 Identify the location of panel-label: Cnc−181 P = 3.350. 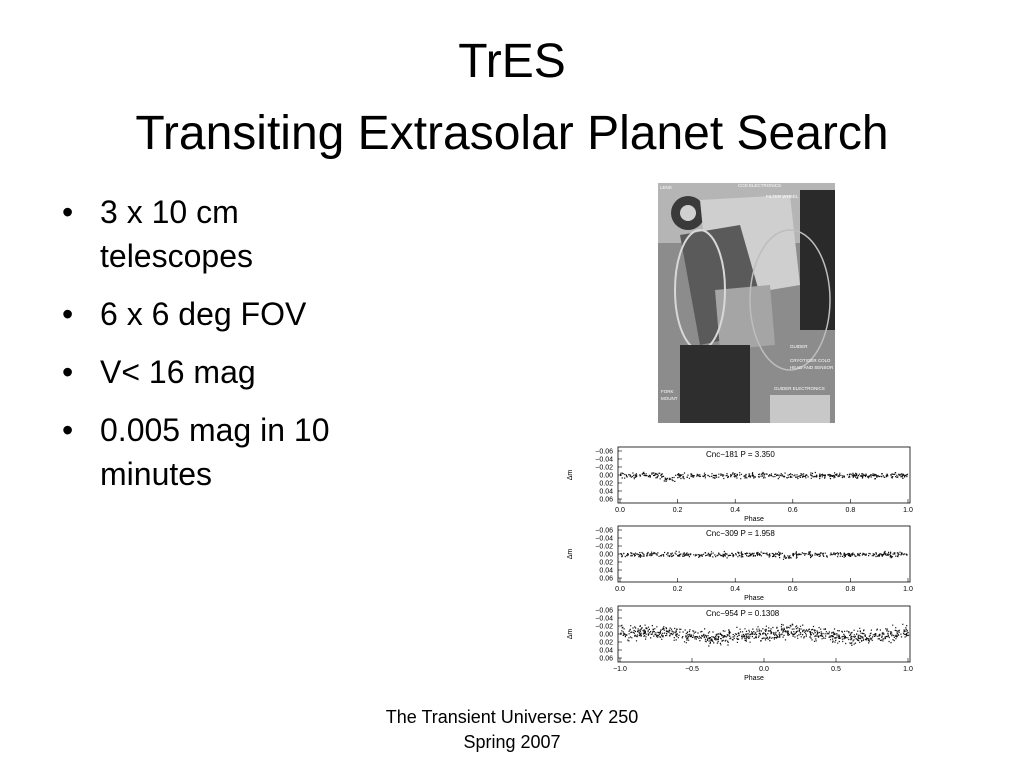
(740, 454).